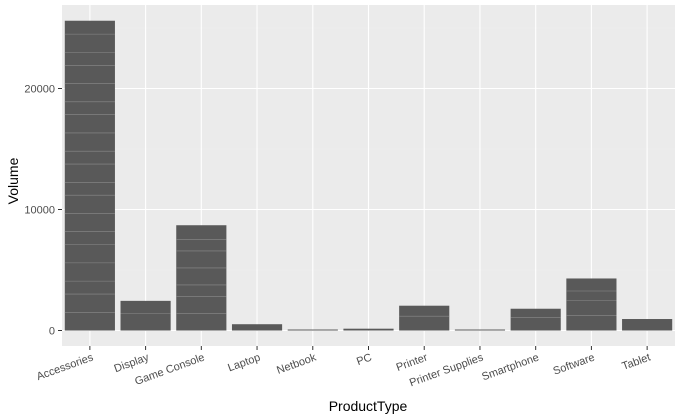  I want to click on x-tick-label: Accessories, so click(65, 367).